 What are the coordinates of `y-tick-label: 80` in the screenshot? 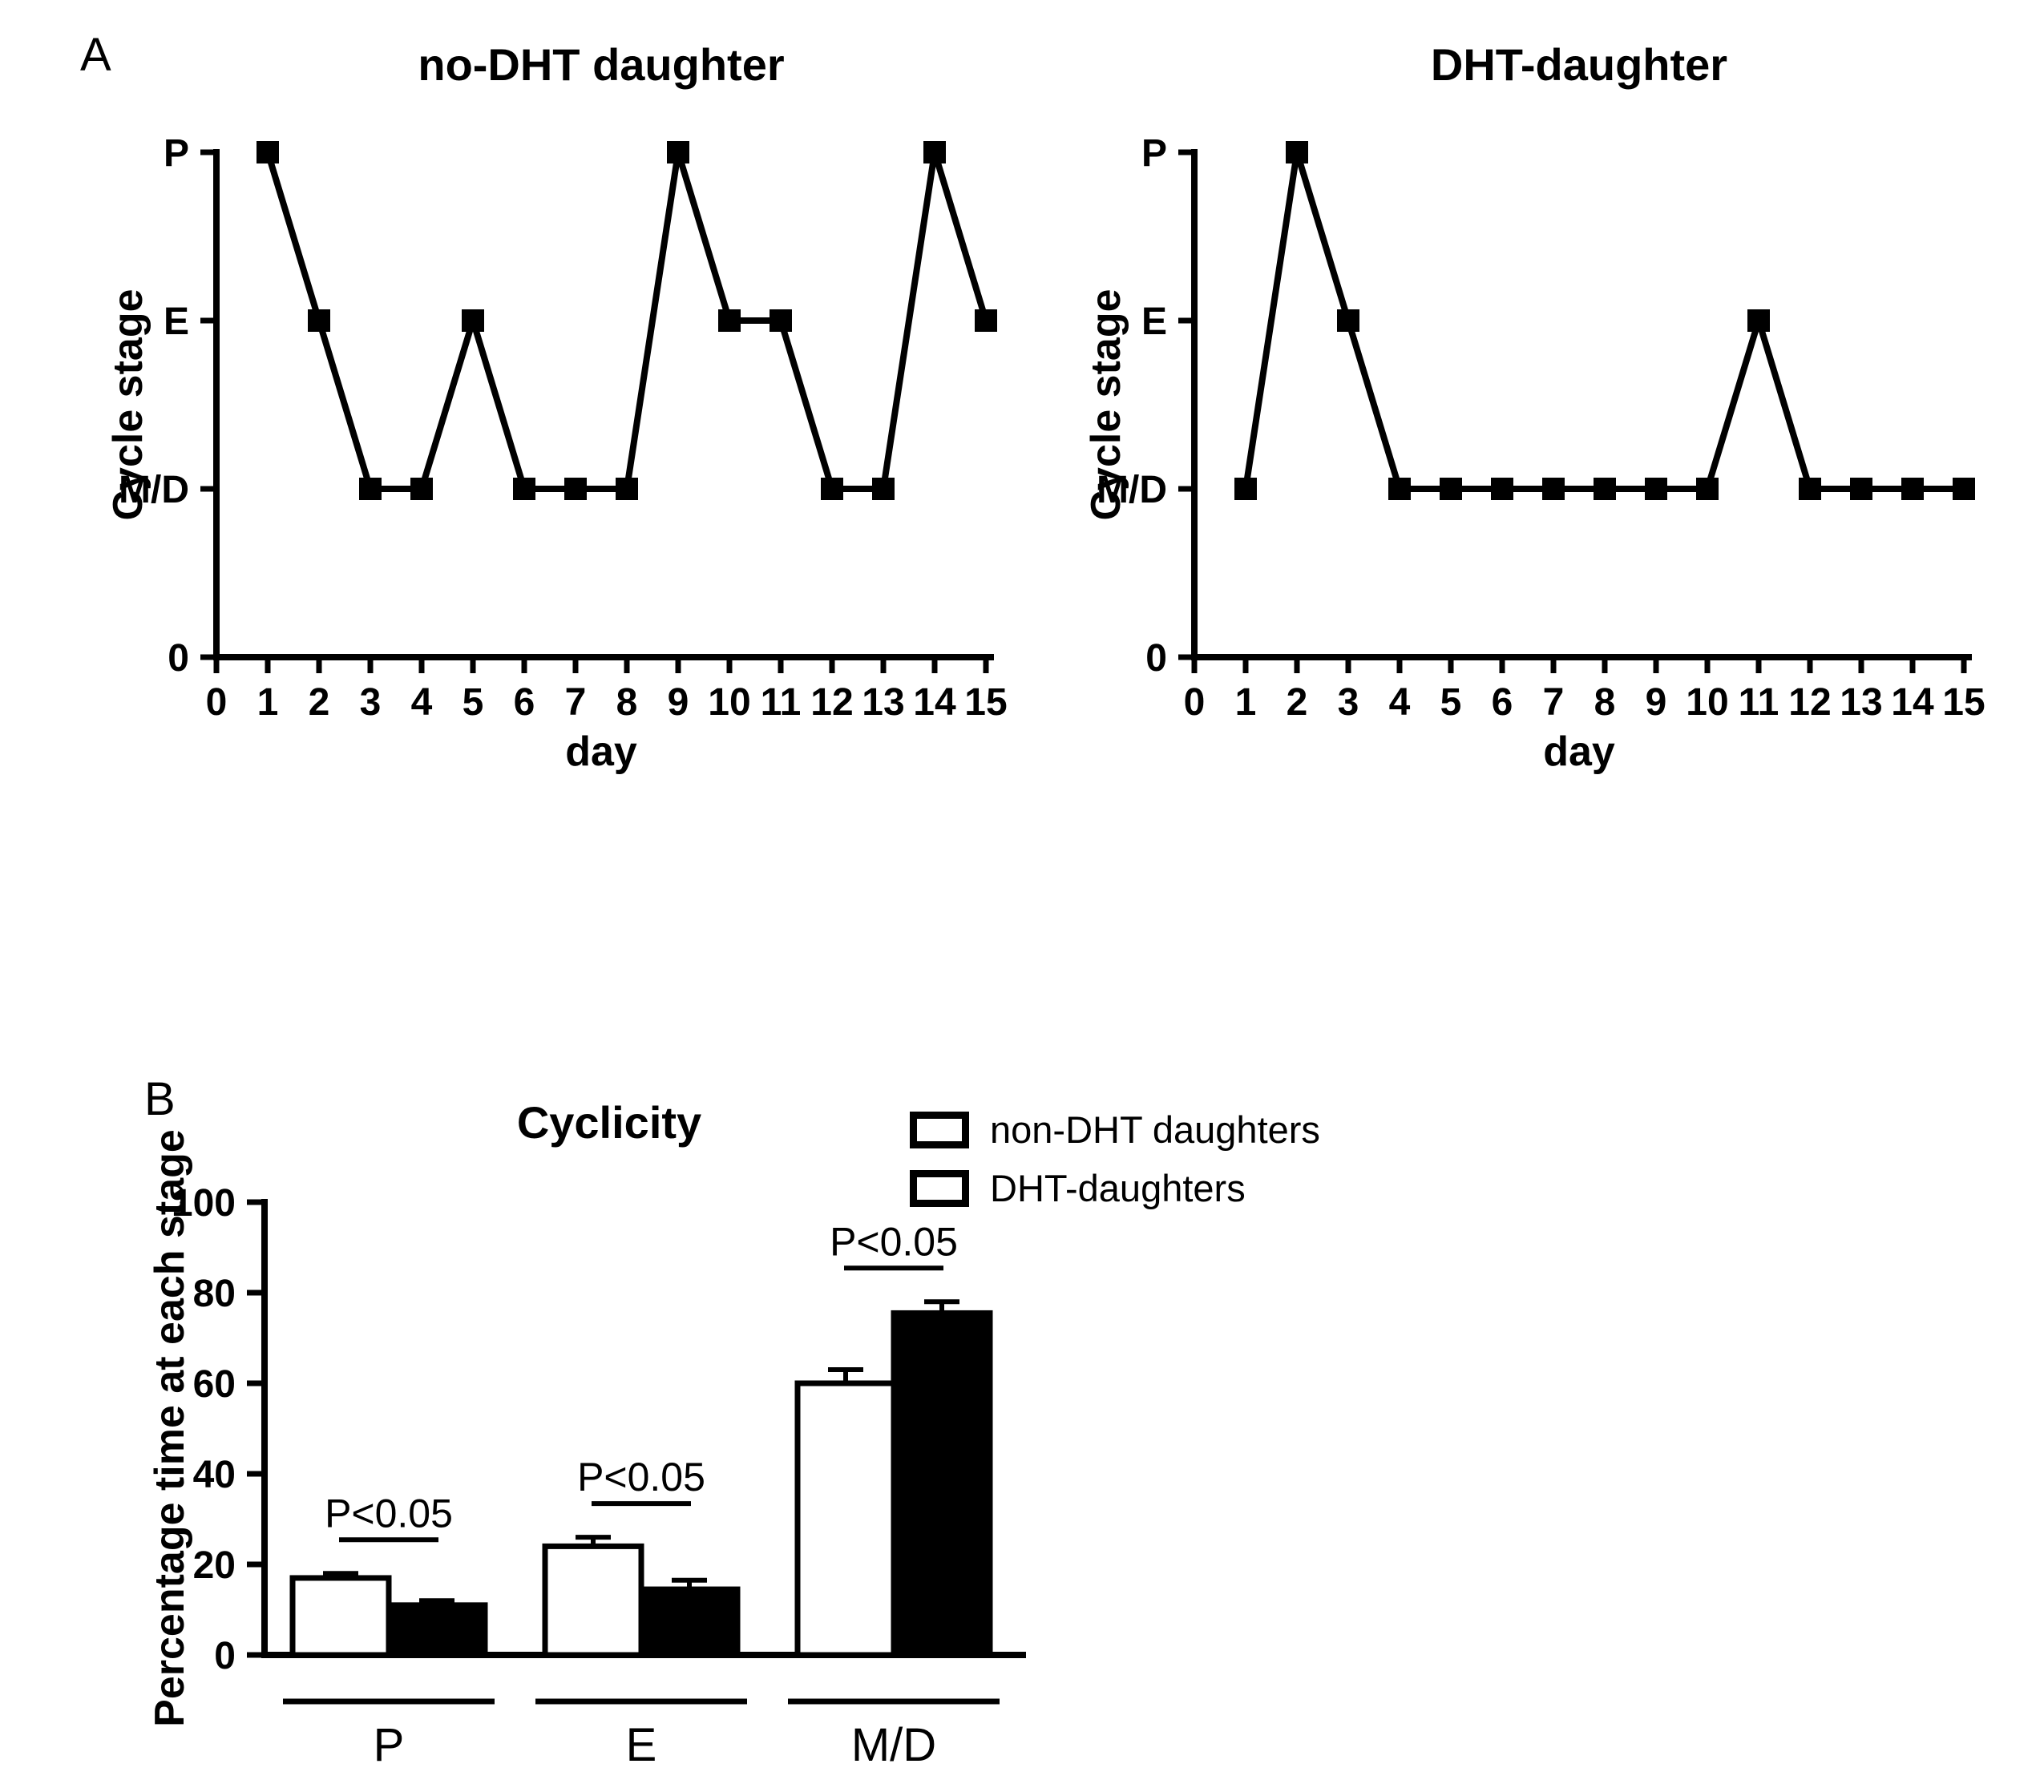 It's located at (214, 1294).